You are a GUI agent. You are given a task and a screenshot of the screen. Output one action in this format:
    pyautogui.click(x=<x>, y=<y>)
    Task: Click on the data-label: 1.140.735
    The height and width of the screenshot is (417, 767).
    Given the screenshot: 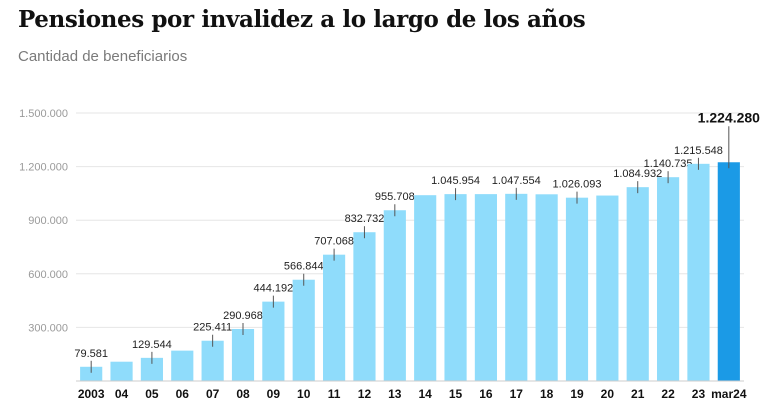 What is the action you would take?
    pyautogui.click(x=668, y=164)
    